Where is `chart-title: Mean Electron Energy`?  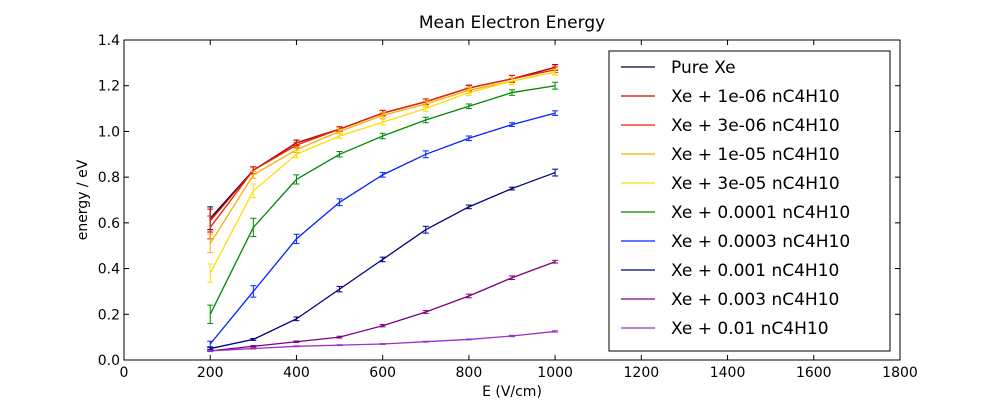
chart-title: Mean Electron Energy is located at coordinates (512, 23).